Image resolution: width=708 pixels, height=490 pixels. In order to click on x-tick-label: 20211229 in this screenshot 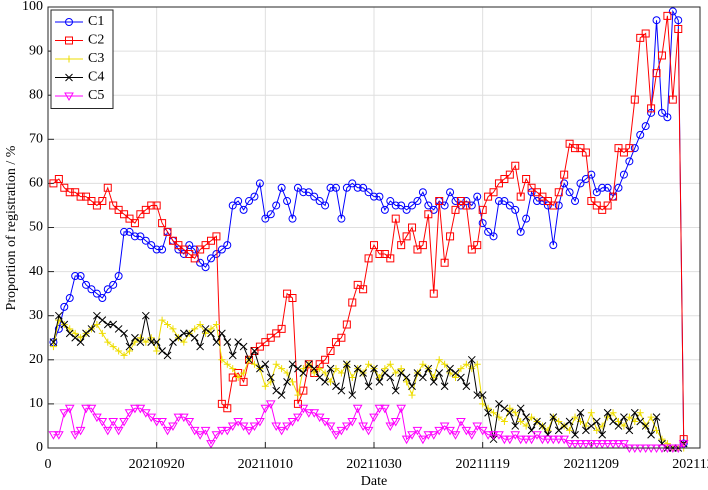, I will do `click(690, 464)`.